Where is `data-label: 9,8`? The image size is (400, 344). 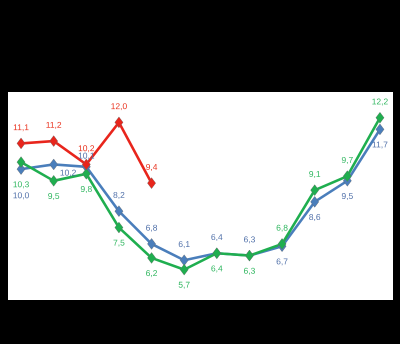
data-label: 9,8 is located at coordinates (86, 189).